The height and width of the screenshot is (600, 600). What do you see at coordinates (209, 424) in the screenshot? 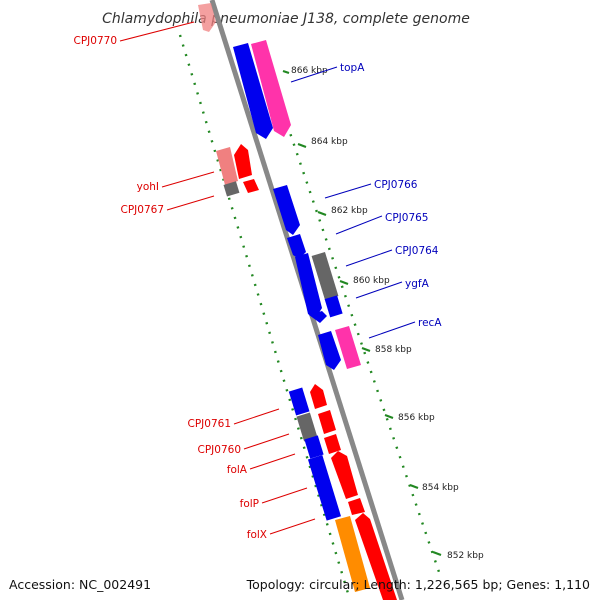
I see `gene-label-cpj0761: CPJ0761` at bounding box center [209, 424].